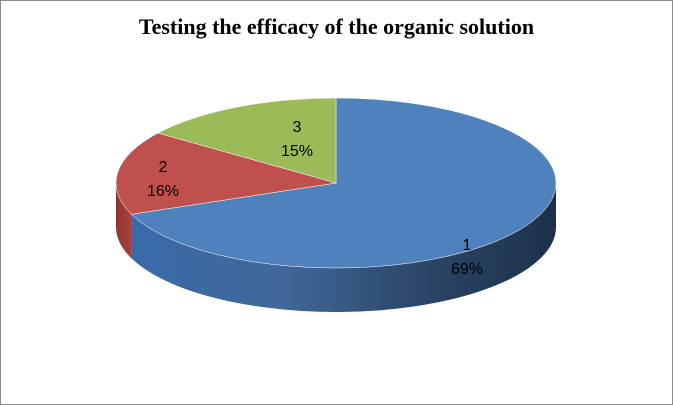  What do you see at coordinates (163, 167) in the screenshot?
I see `slice-label-2: 2` at bounding box center [163, 167].